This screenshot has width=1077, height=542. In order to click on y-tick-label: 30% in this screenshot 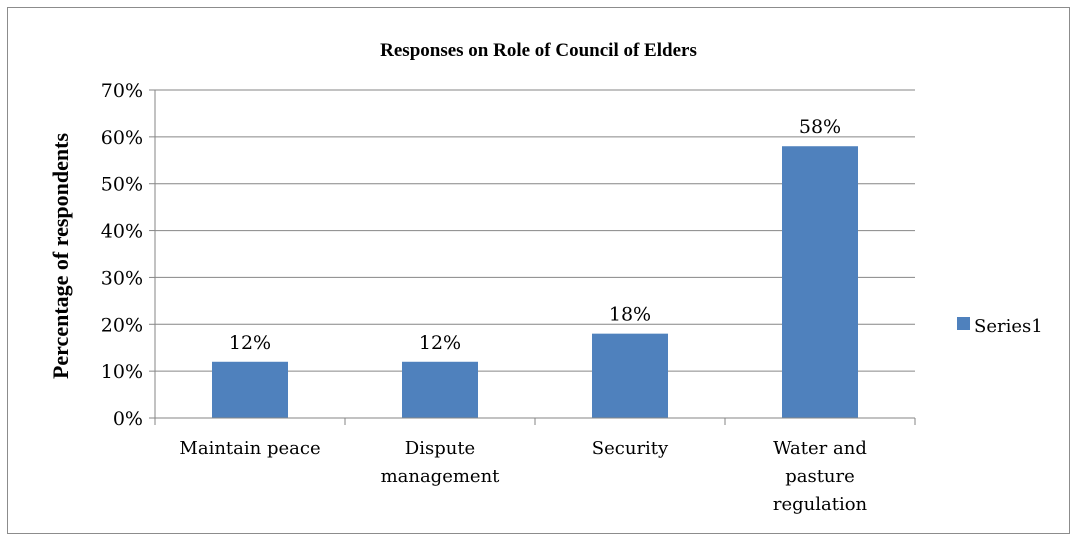, I will do `click(122, 278)`.